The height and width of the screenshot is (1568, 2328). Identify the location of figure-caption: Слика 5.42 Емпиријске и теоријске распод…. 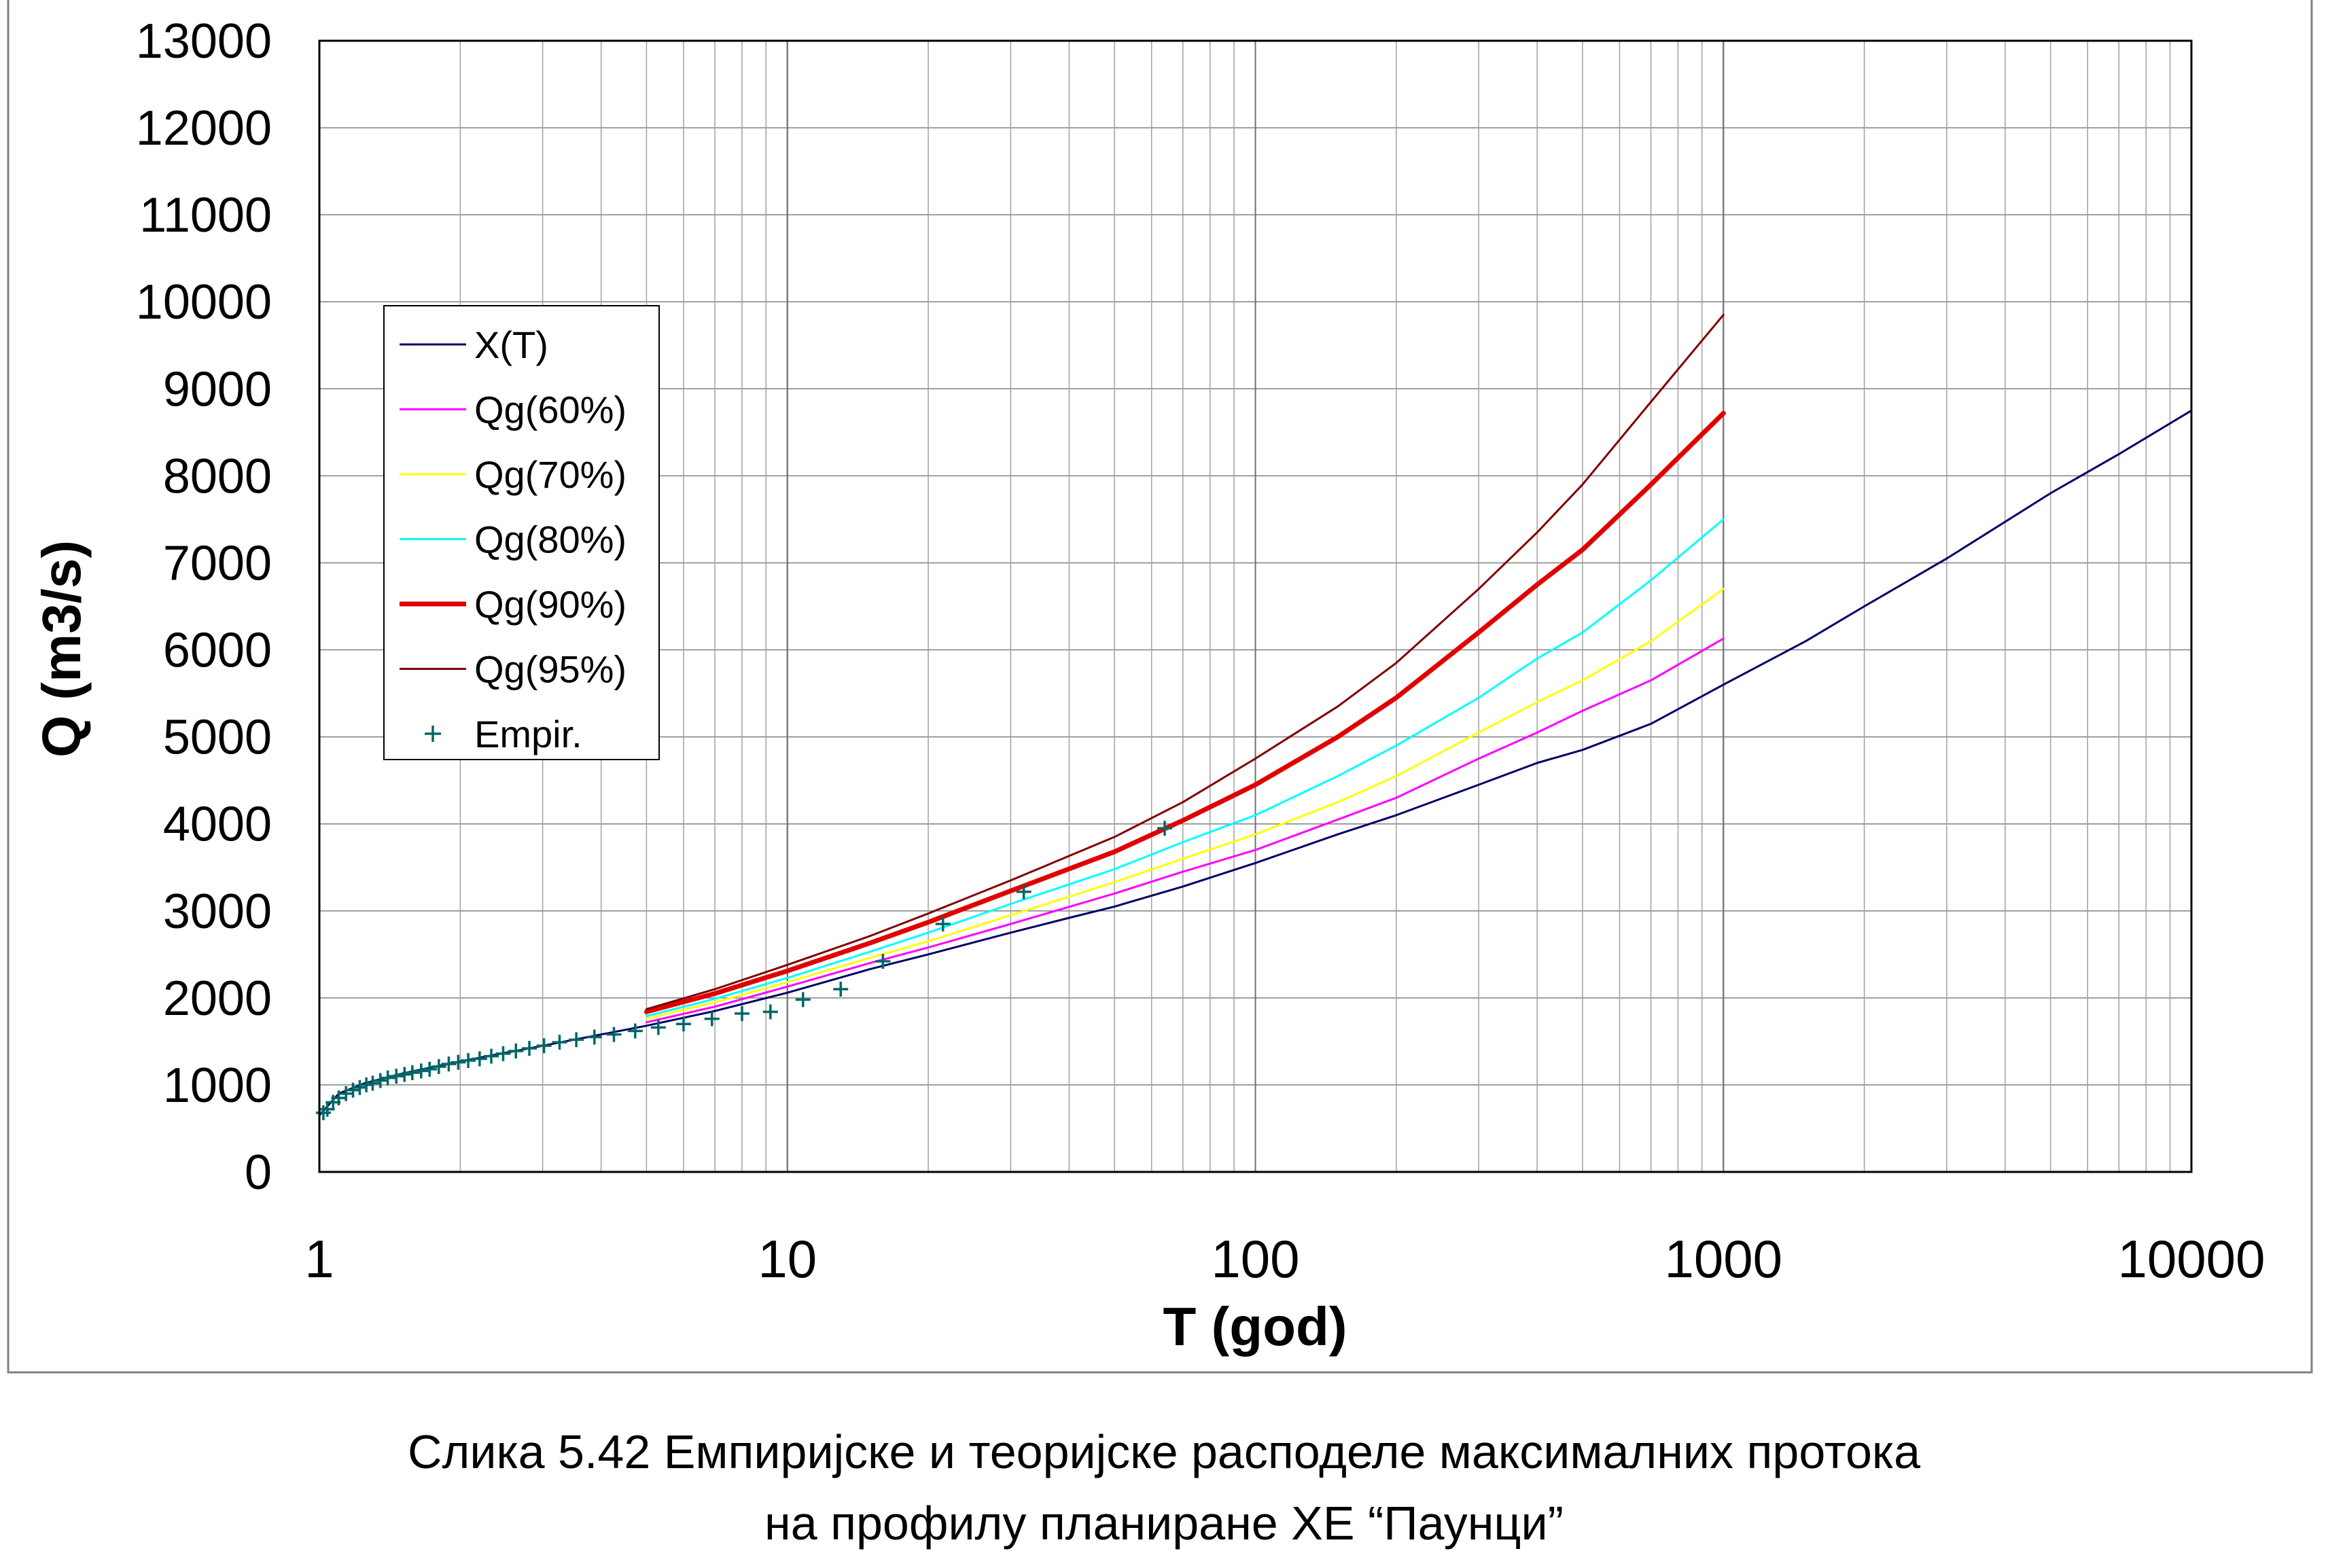
(1164, 1487).